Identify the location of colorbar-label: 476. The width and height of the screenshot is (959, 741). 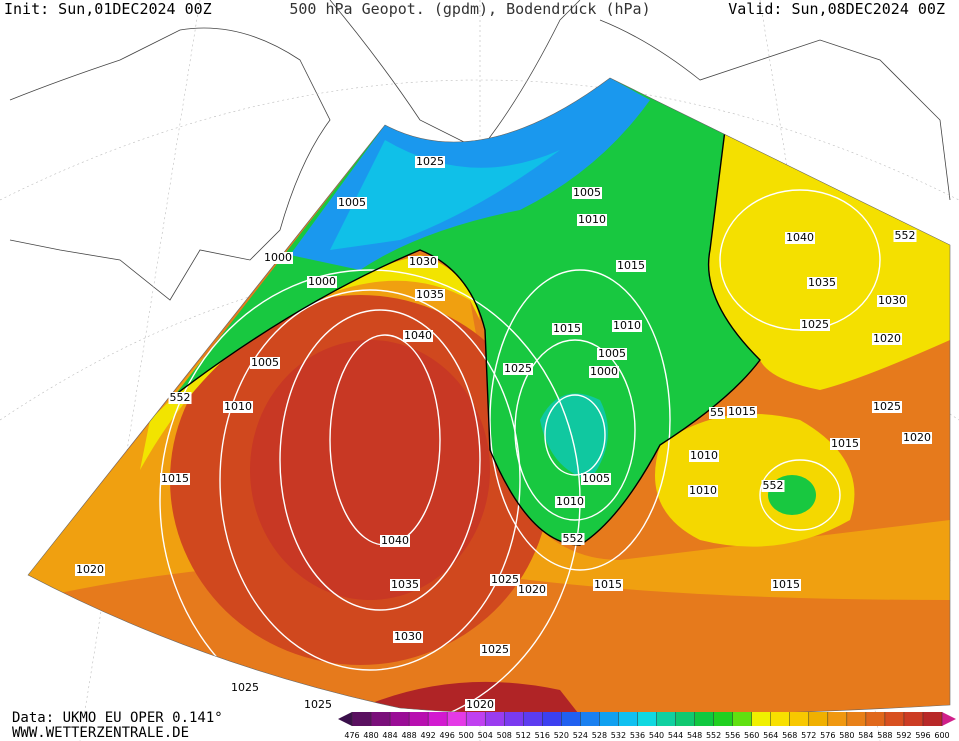
(351, 735).